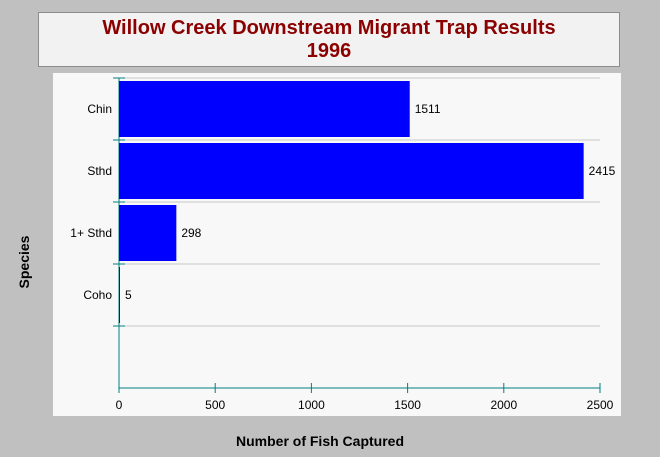  I want to click on x-tick-label: 2500, so click(600, 405).